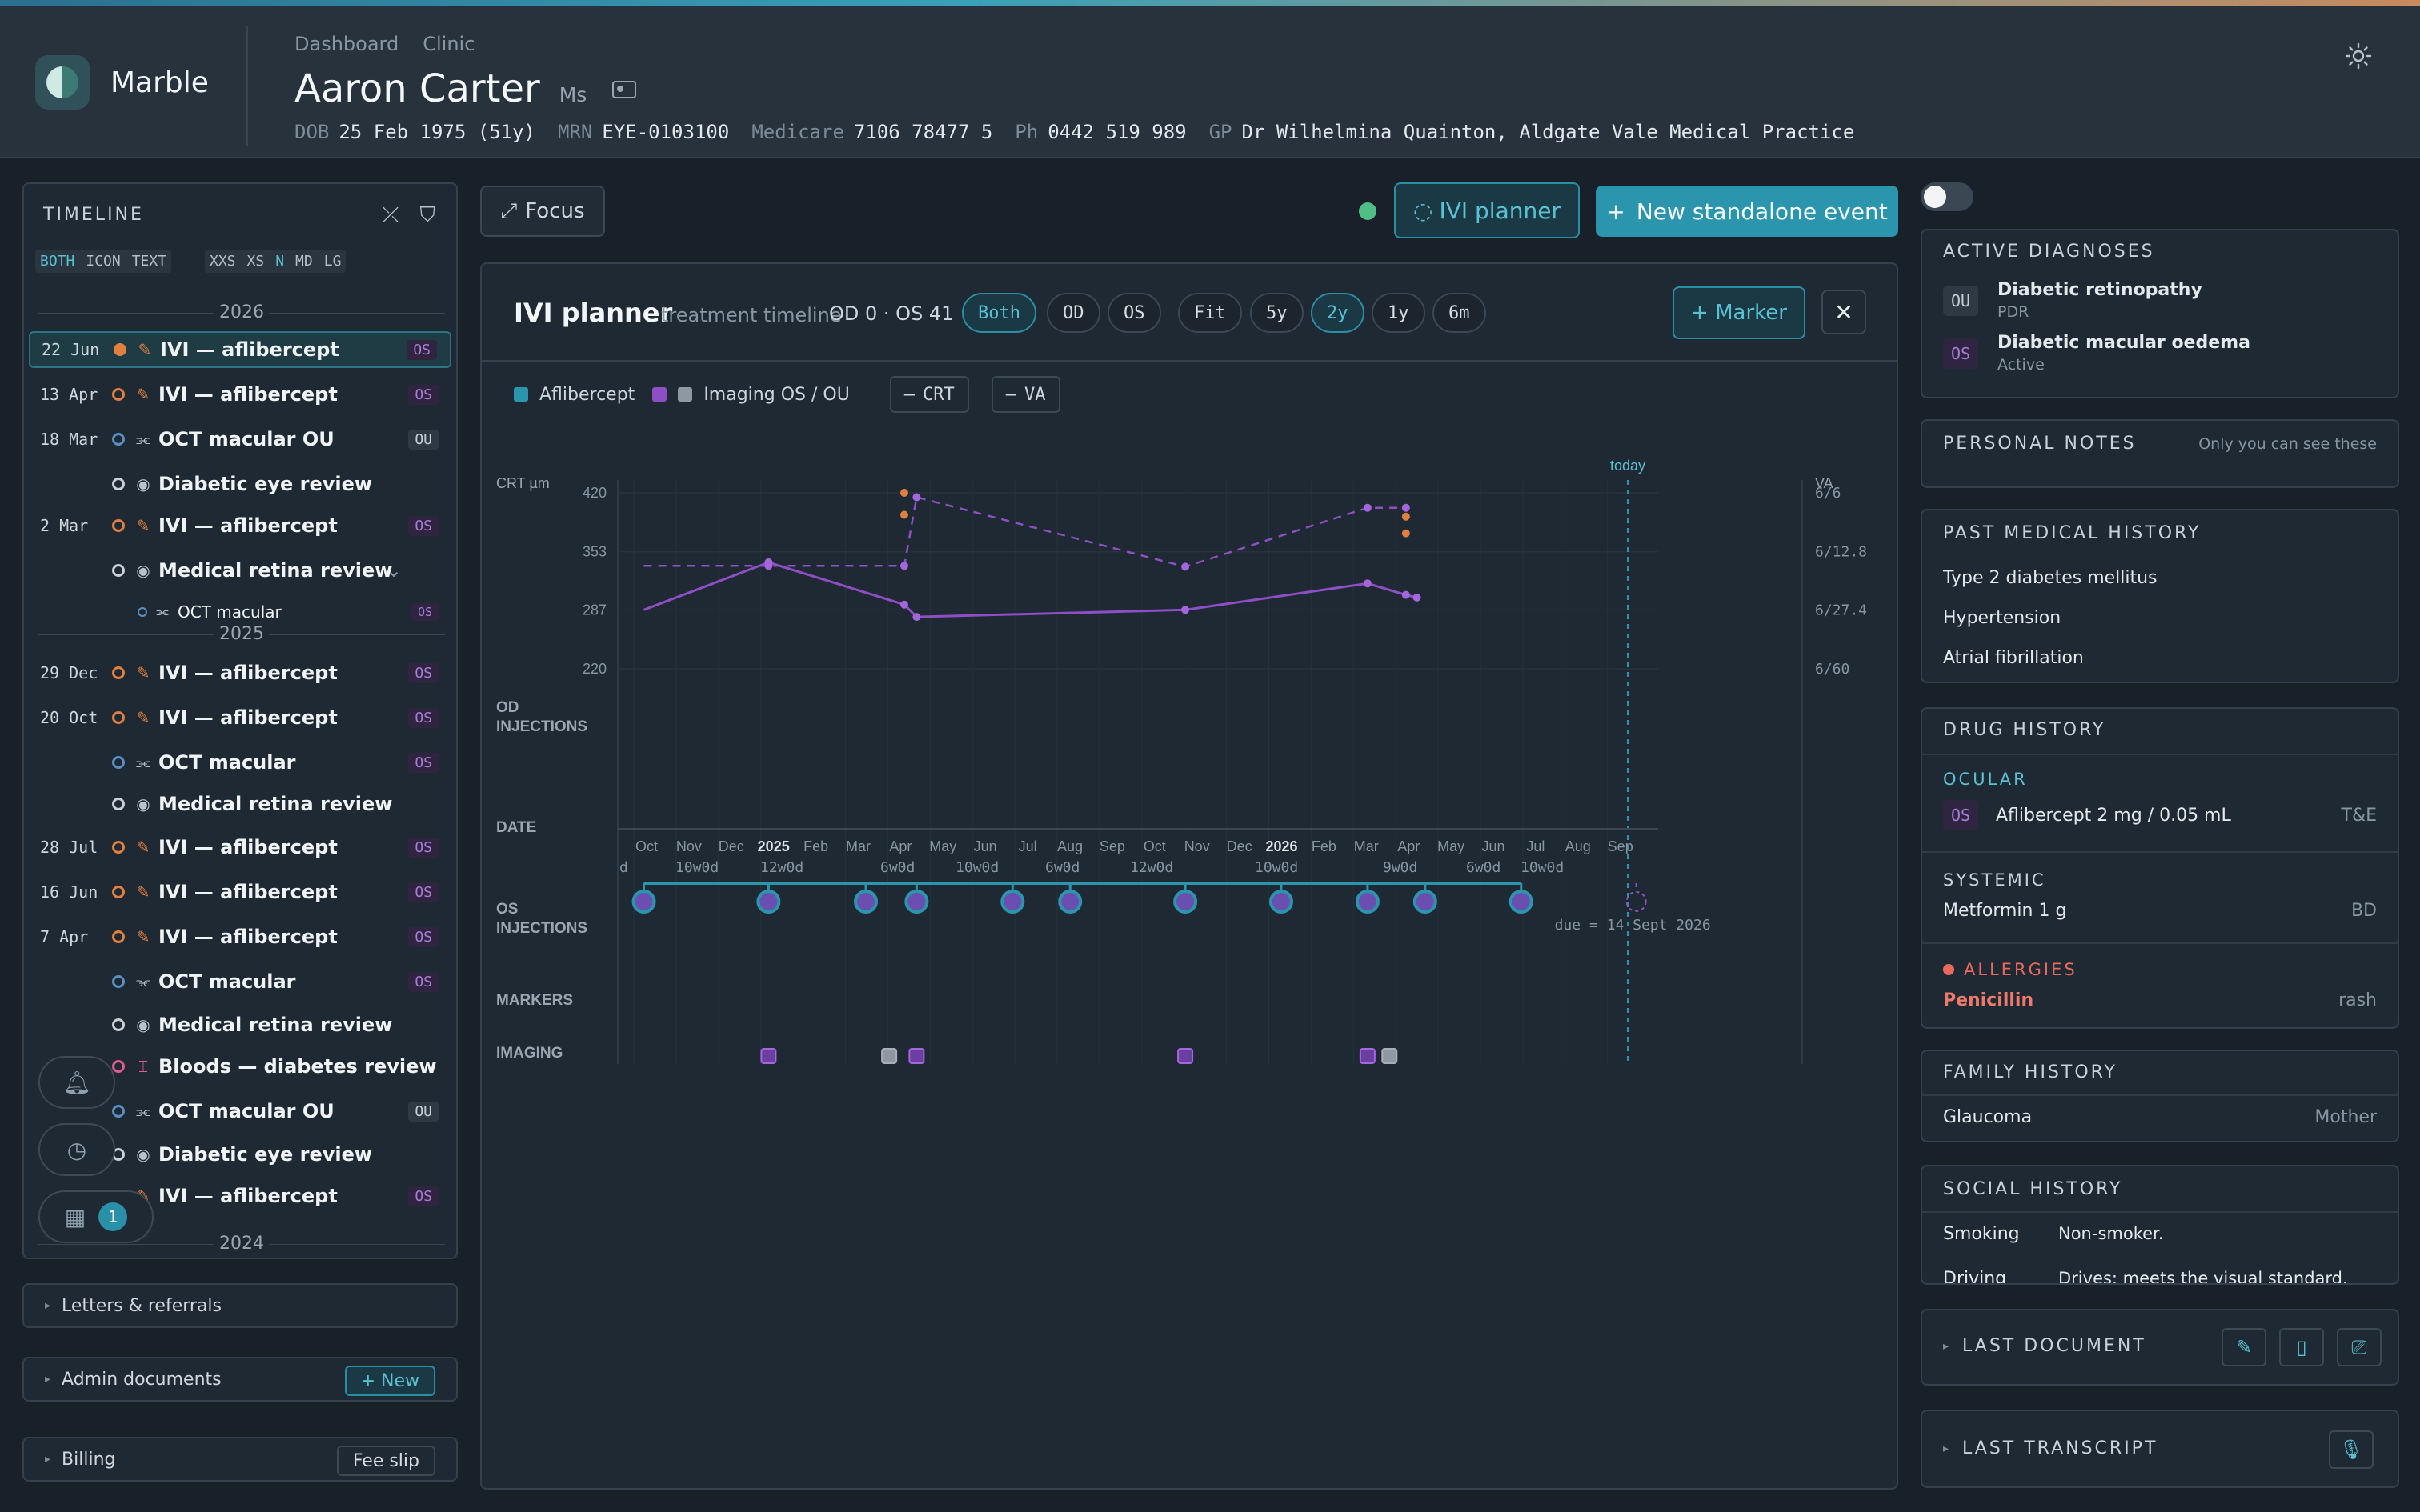  What do you see at coordinates (999, 313) in the screenshot?
I see `eye-both-pill: Both` at bounding box center [999, 313].